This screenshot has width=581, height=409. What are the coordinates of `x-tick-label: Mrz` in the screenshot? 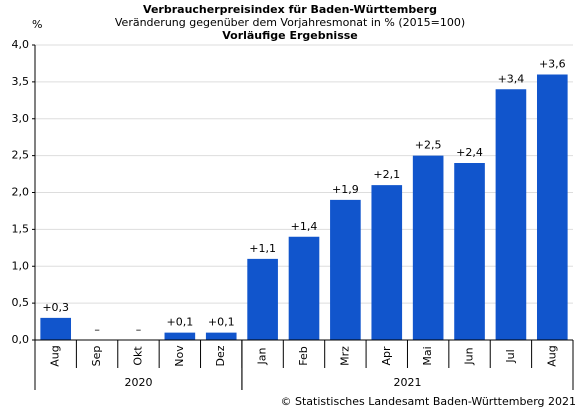 It's located at (344, 356).